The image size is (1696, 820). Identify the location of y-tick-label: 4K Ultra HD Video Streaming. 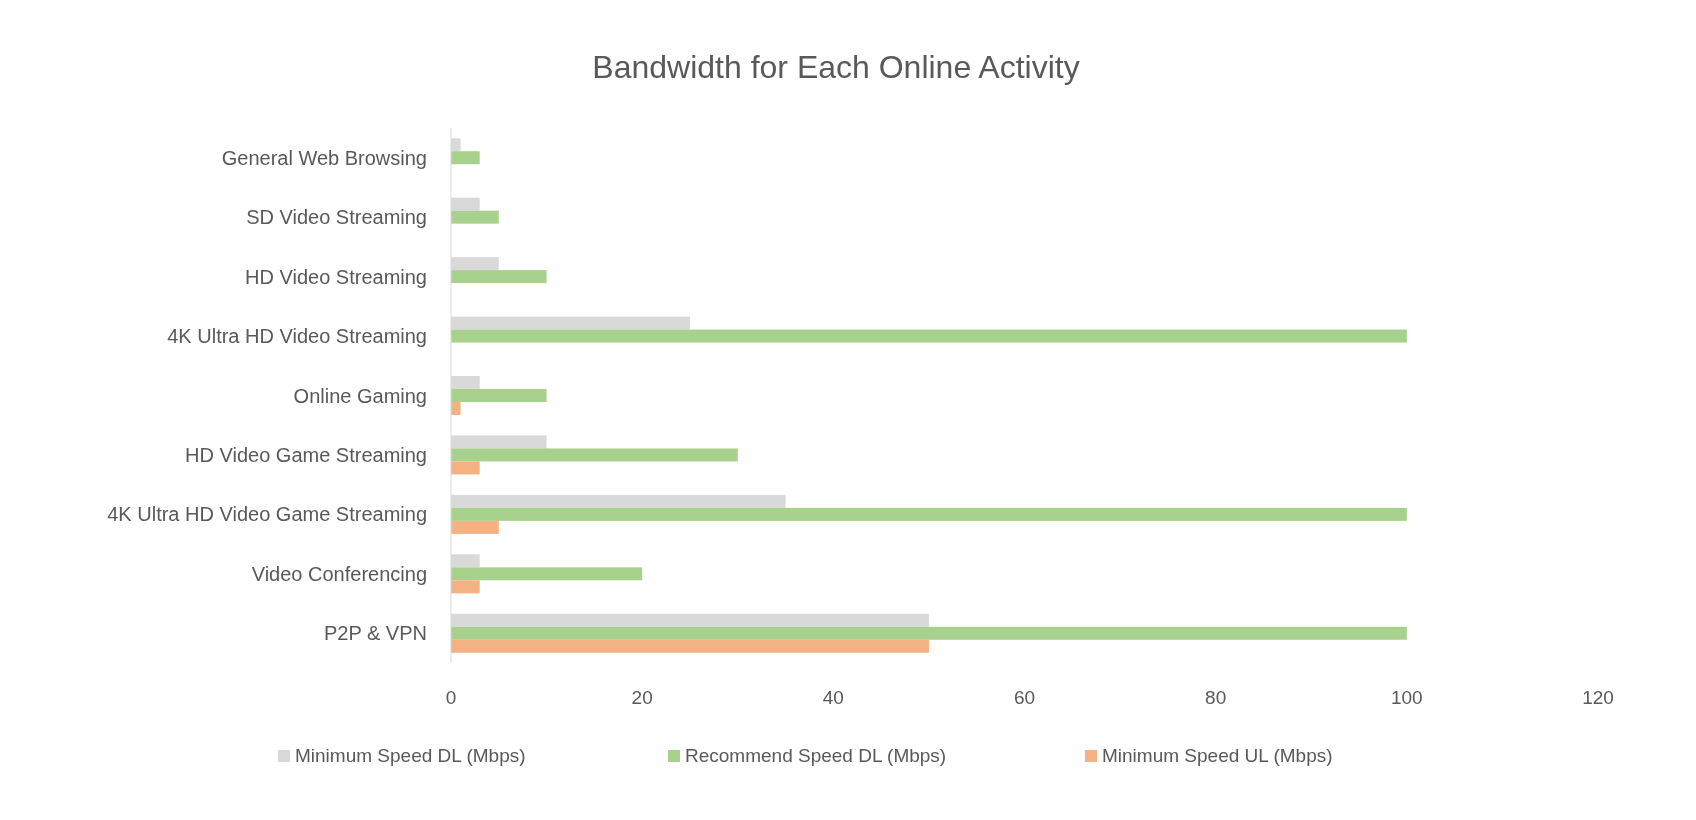
(297, 336).